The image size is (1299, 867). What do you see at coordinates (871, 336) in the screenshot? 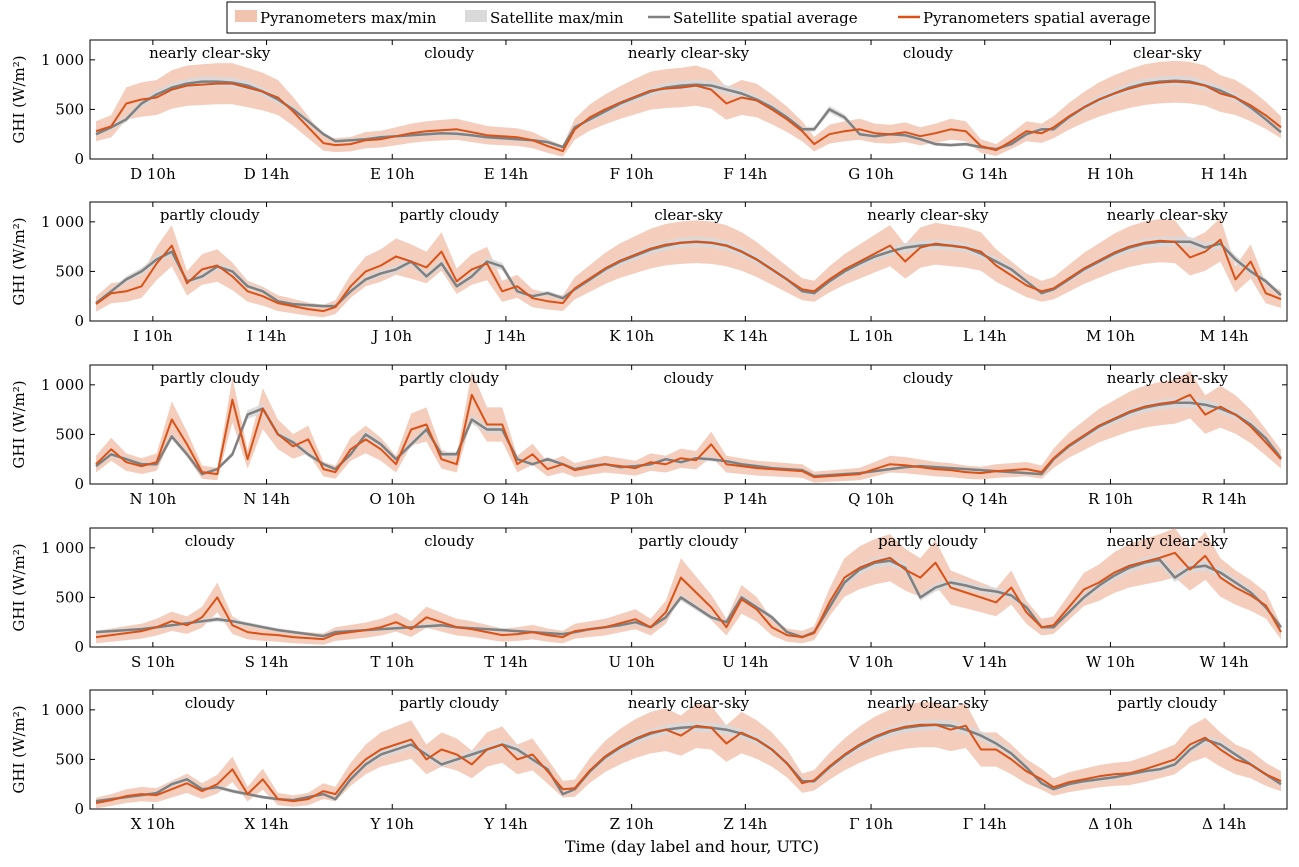
I see `x-tick-label: L 10h` at bounding box center [871, 336].